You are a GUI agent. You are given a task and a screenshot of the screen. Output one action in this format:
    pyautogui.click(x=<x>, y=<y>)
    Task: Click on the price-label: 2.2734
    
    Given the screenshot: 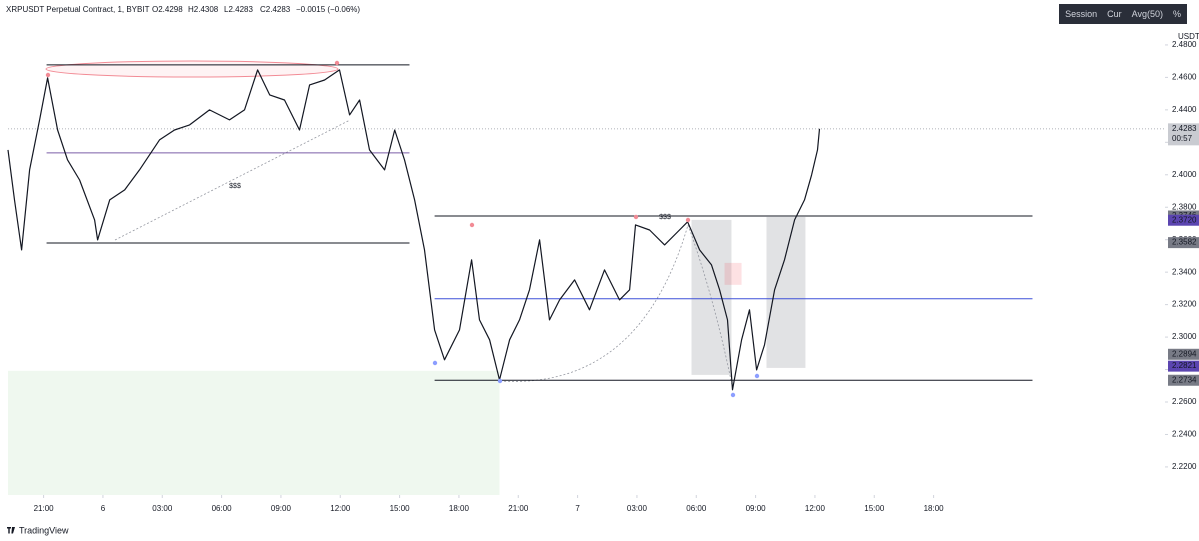 What is the action you would take?
    pyautogui.click(x=1184, y=379)
    